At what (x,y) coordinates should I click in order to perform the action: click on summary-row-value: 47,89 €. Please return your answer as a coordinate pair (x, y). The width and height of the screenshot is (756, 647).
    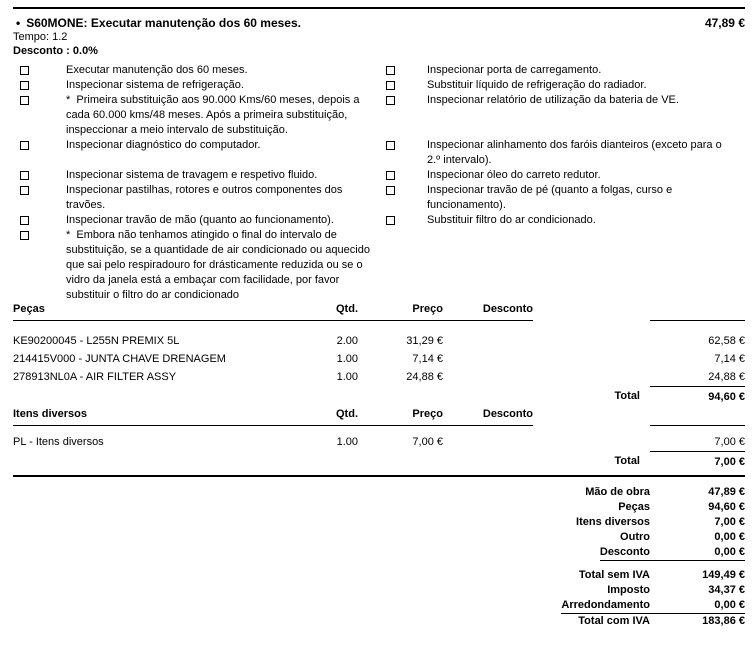
    Looking at the image, I should click on (726, 492).